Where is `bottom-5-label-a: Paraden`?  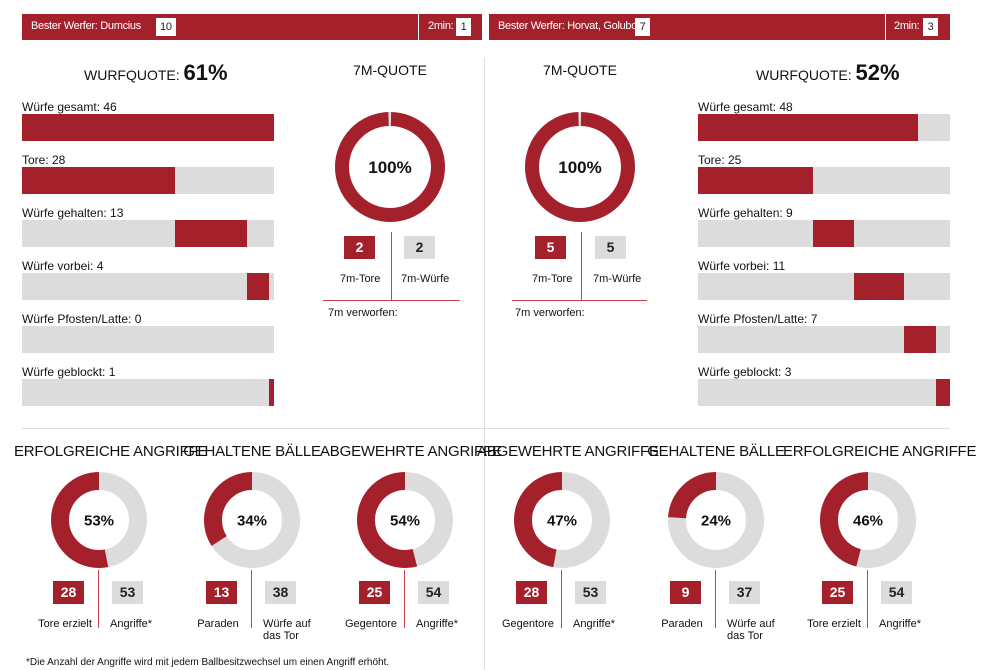
bottom-5-label-a: Paraden is located at coordinates (682, 624).